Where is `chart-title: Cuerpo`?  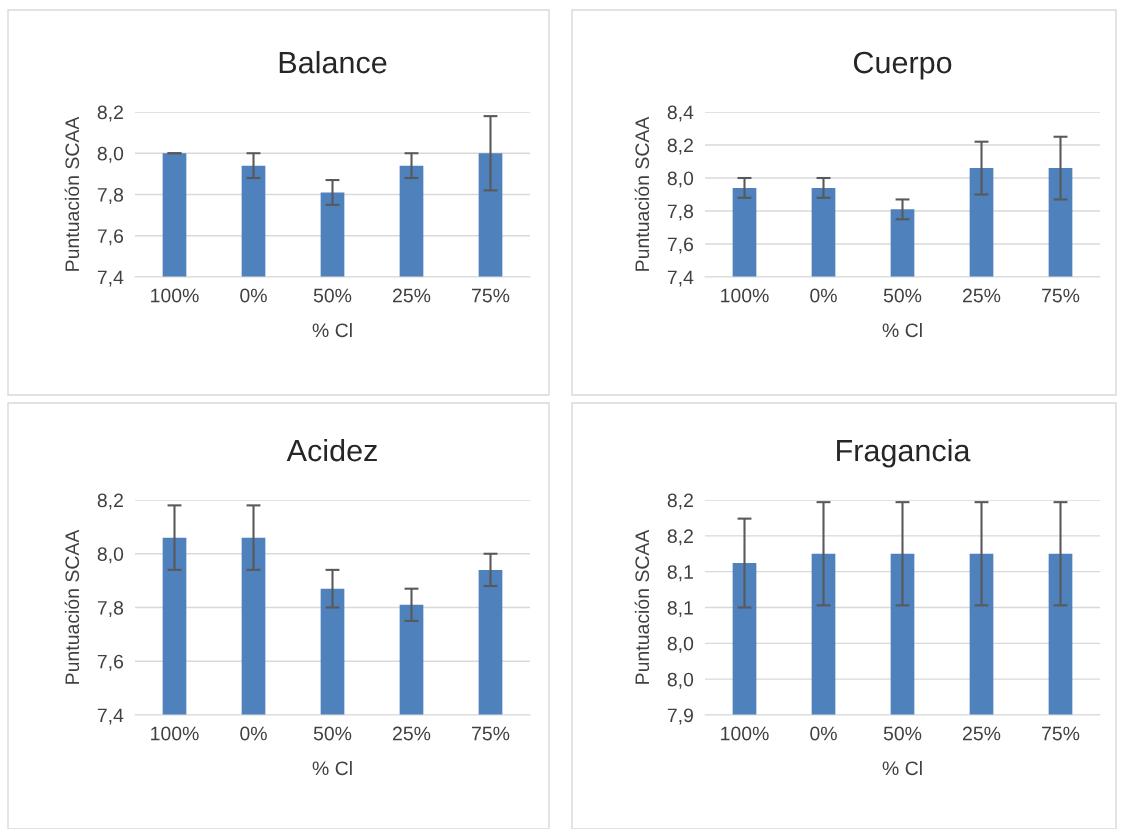
chart-title: Cuerpo is located at coordinates (902, 65).